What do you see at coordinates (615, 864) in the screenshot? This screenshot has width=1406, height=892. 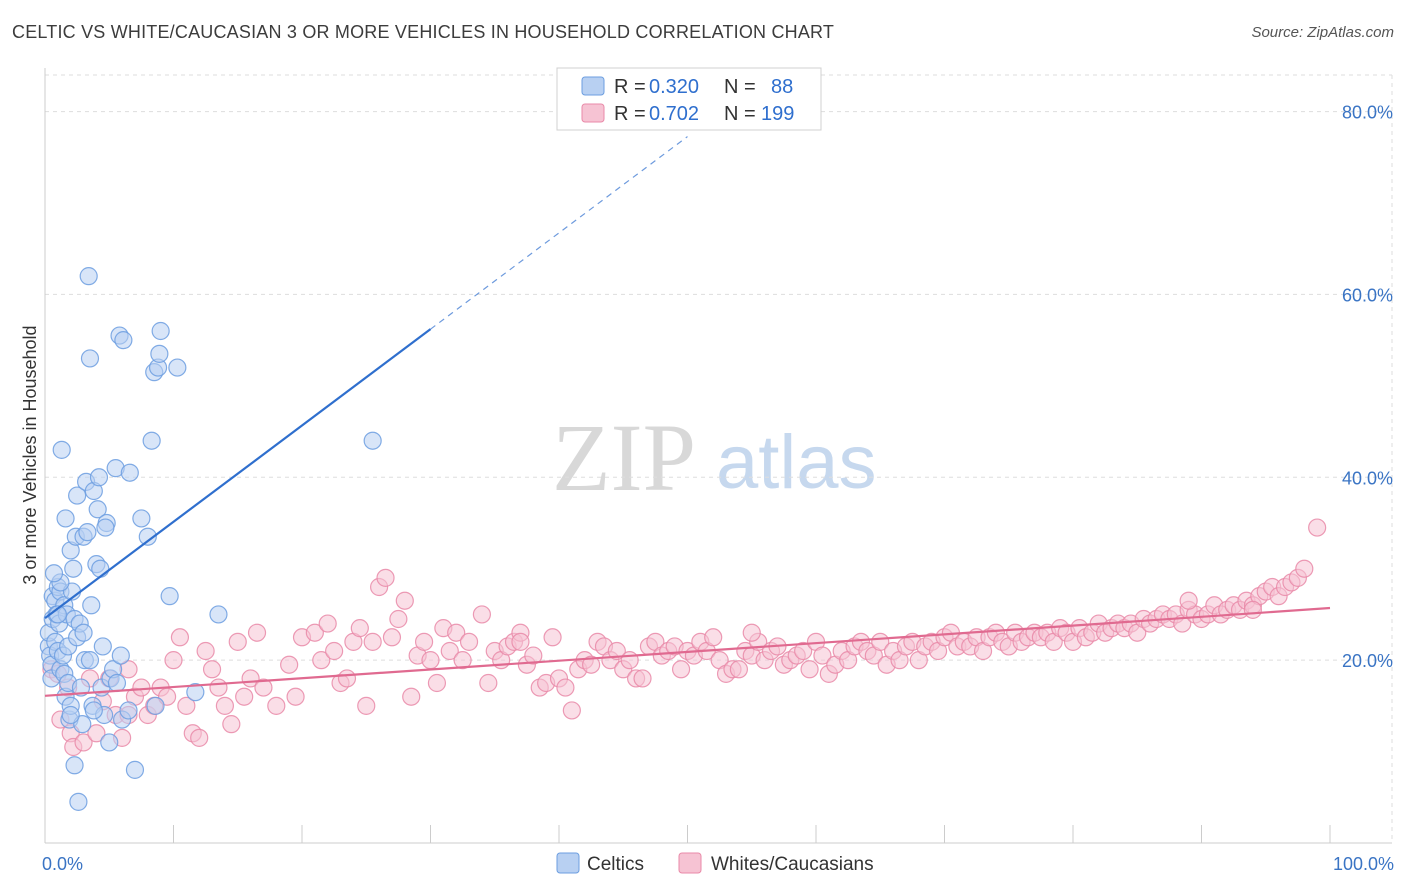 I see `bottom-legend-celtic: Celtics` at bounding box center [615, 864].